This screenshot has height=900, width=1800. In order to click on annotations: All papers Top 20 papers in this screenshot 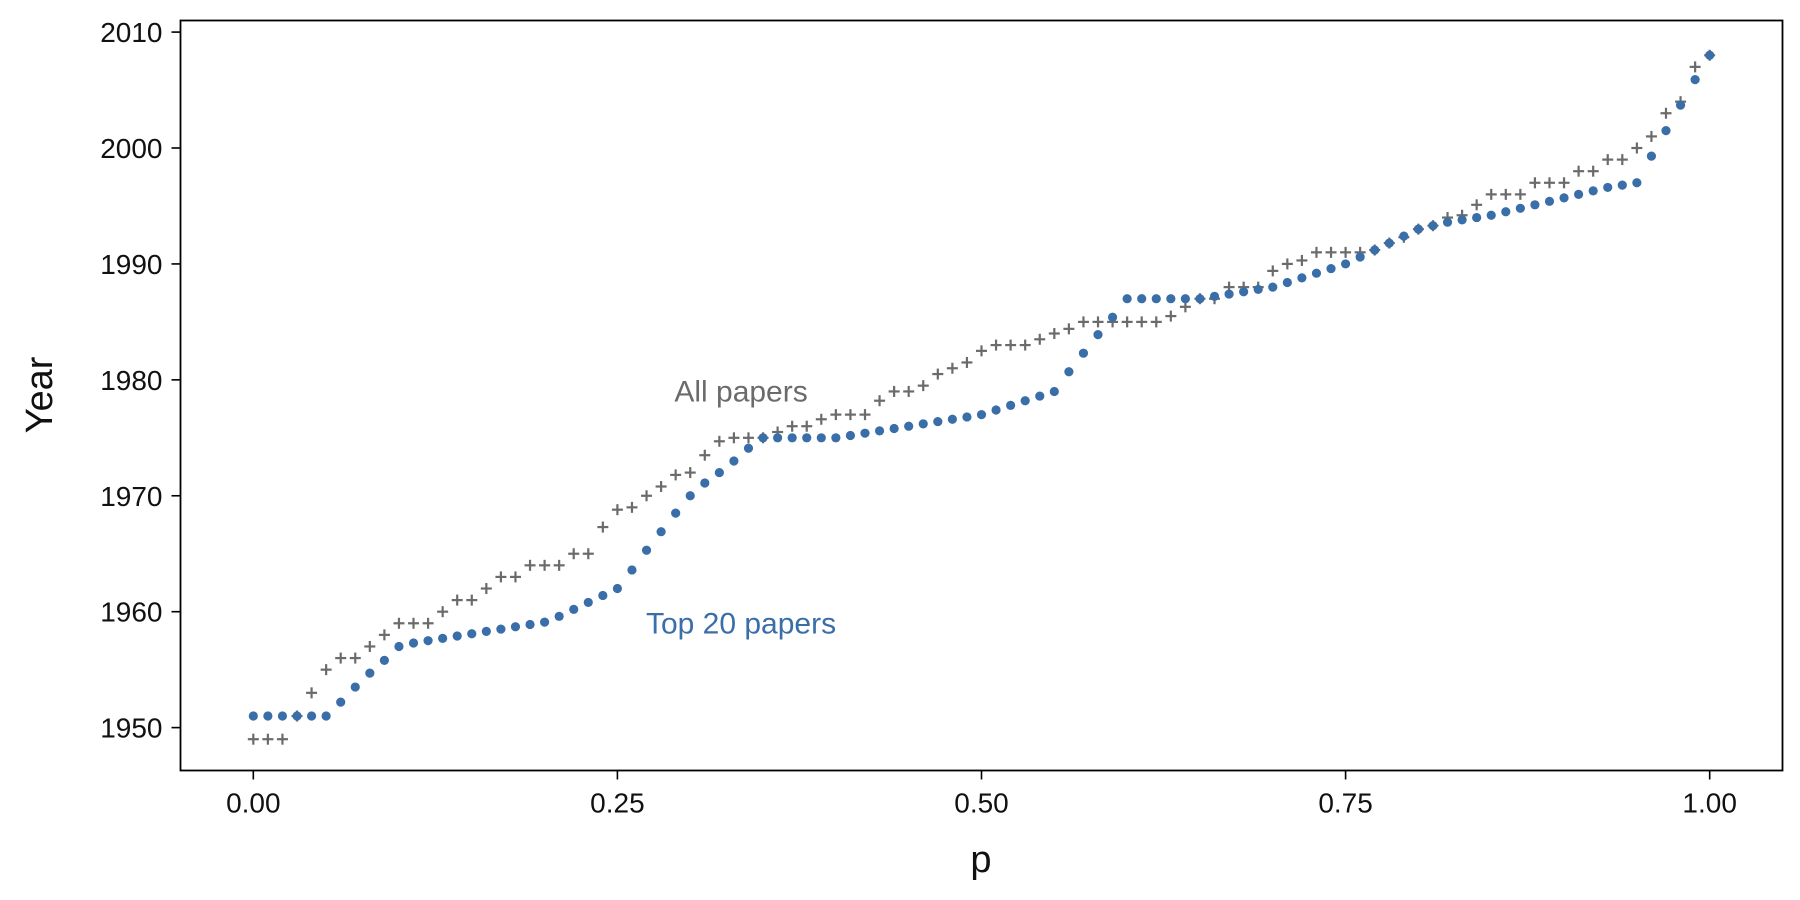, I will do `click(741, 507)`.